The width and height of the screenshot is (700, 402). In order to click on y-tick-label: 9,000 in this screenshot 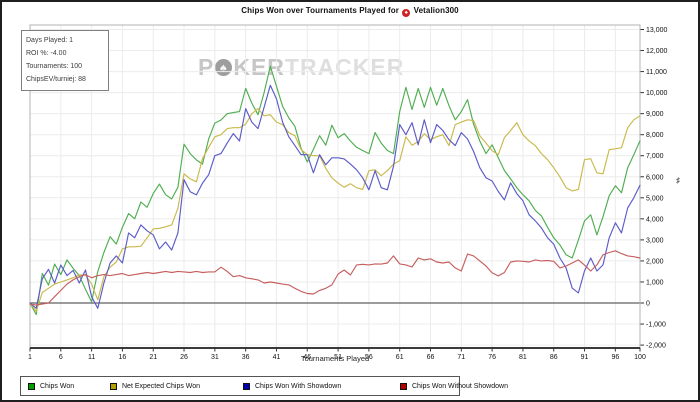, I will do `click(655, 114)`.